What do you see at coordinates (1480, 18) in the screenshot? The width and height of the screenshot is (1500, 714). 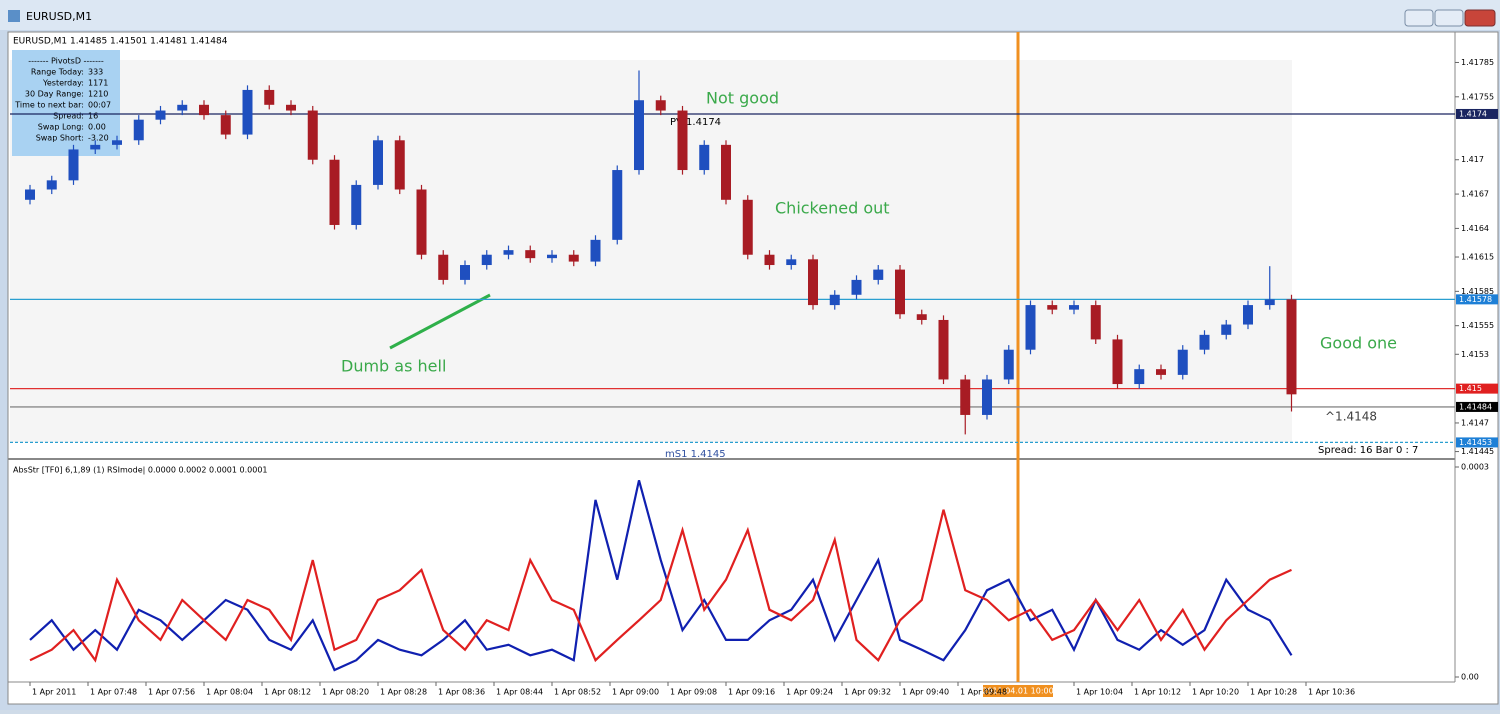 I see `close-button` at bounding box center [1480, 18].